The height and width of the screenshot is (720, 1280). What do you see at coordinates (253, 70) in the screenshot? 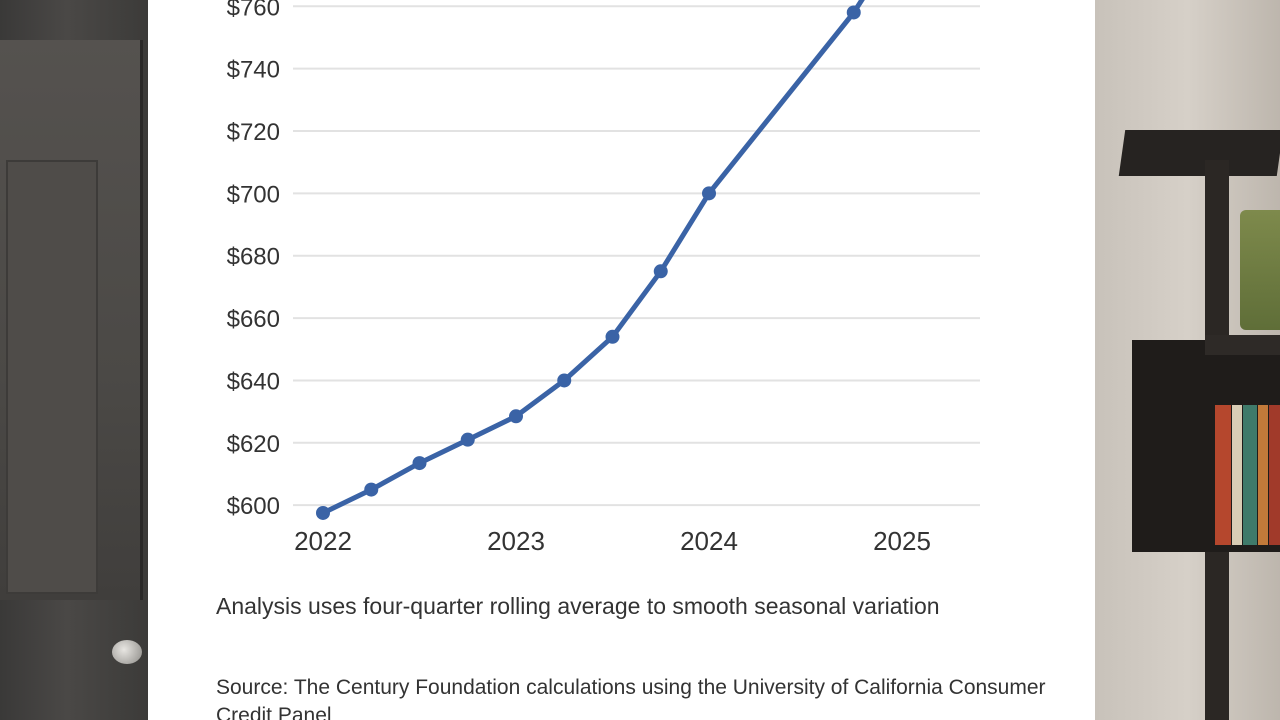
I see `y-tick-label: $740` at bounding box center [253, 70].